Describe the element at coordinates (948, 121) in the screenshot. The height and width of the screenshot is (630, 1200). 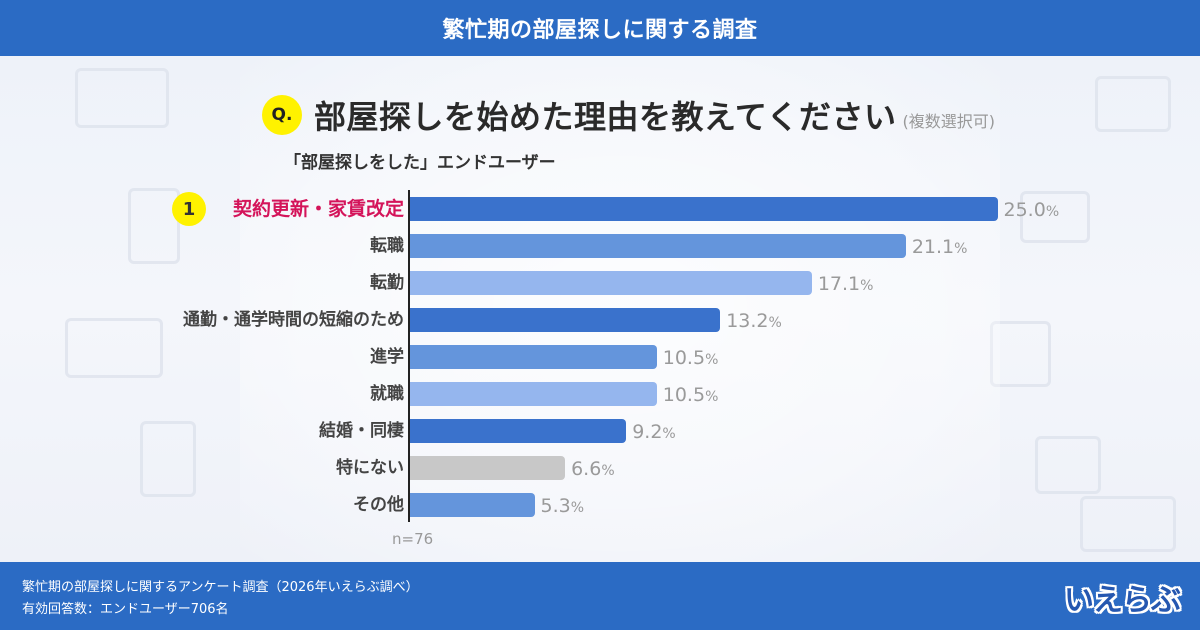
I see `question-note: (複数選択可)` at that location.